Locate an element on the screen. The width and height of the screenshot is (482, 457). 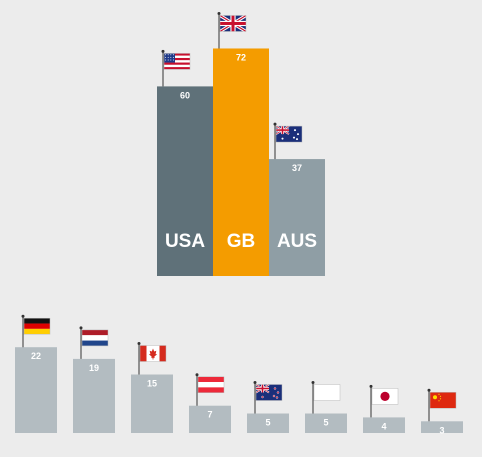
value-label: 3 is located at coordinates (441, 430).